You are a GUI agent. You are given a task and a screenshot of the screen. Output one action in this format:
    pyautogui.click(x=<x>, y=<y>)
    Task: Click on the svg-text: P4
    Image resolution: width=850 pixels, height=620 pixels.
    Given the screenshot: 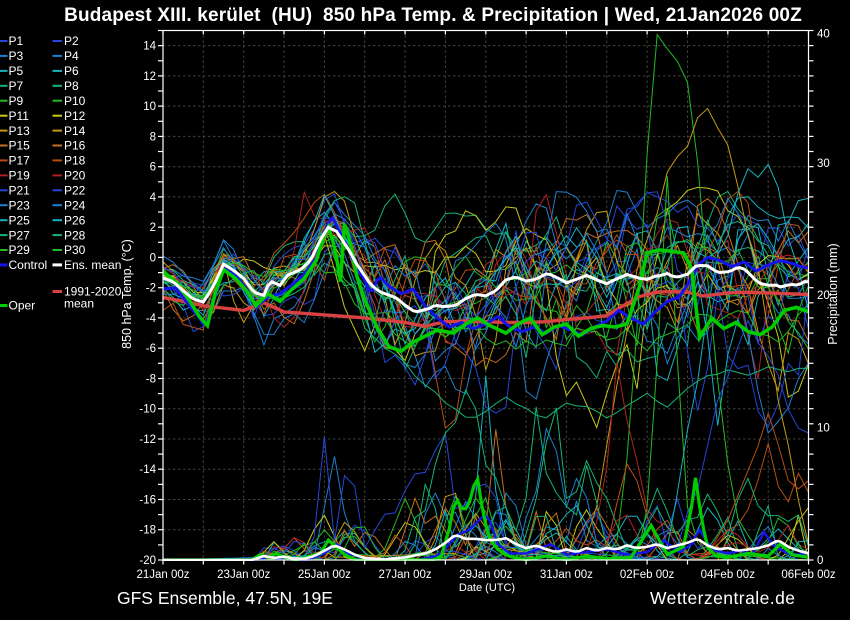 What is the action you would take?
    pyautogui.click(x=71, y=56)
    